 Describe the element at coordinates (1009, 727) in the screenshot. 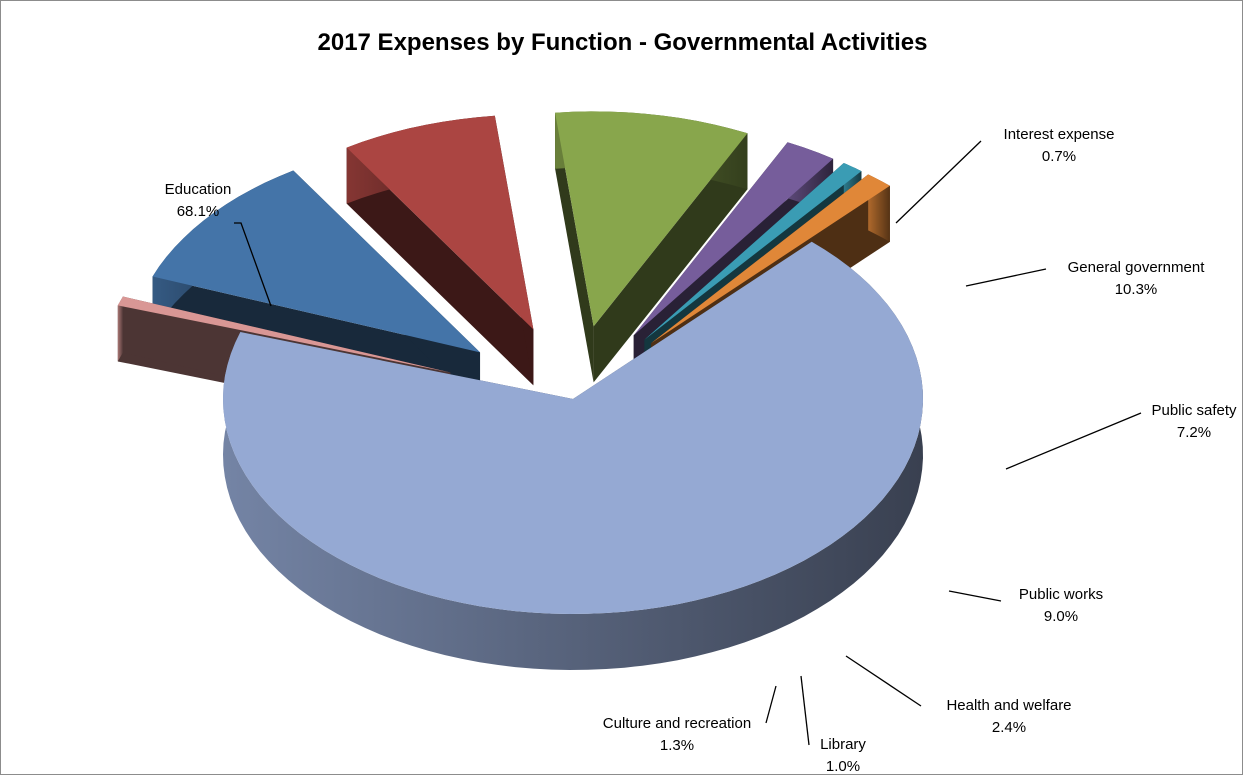

I see `slice-value-health-and-welfare: 2.4%` at that location.